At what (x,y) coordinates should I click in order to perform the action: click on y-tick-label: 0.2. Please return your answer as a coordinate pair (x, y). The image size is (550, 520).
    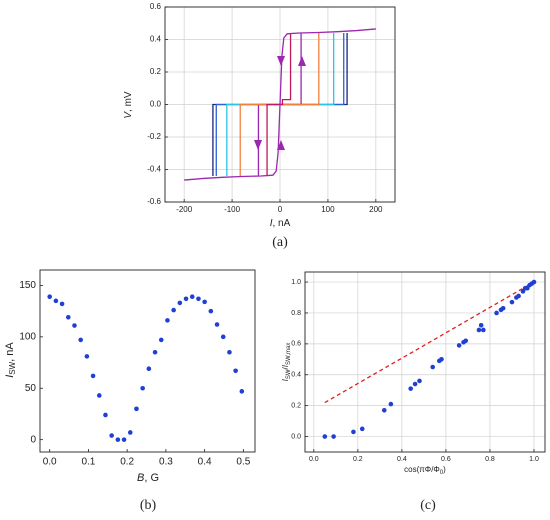
    Looking at the image, I should click on (156, 71).